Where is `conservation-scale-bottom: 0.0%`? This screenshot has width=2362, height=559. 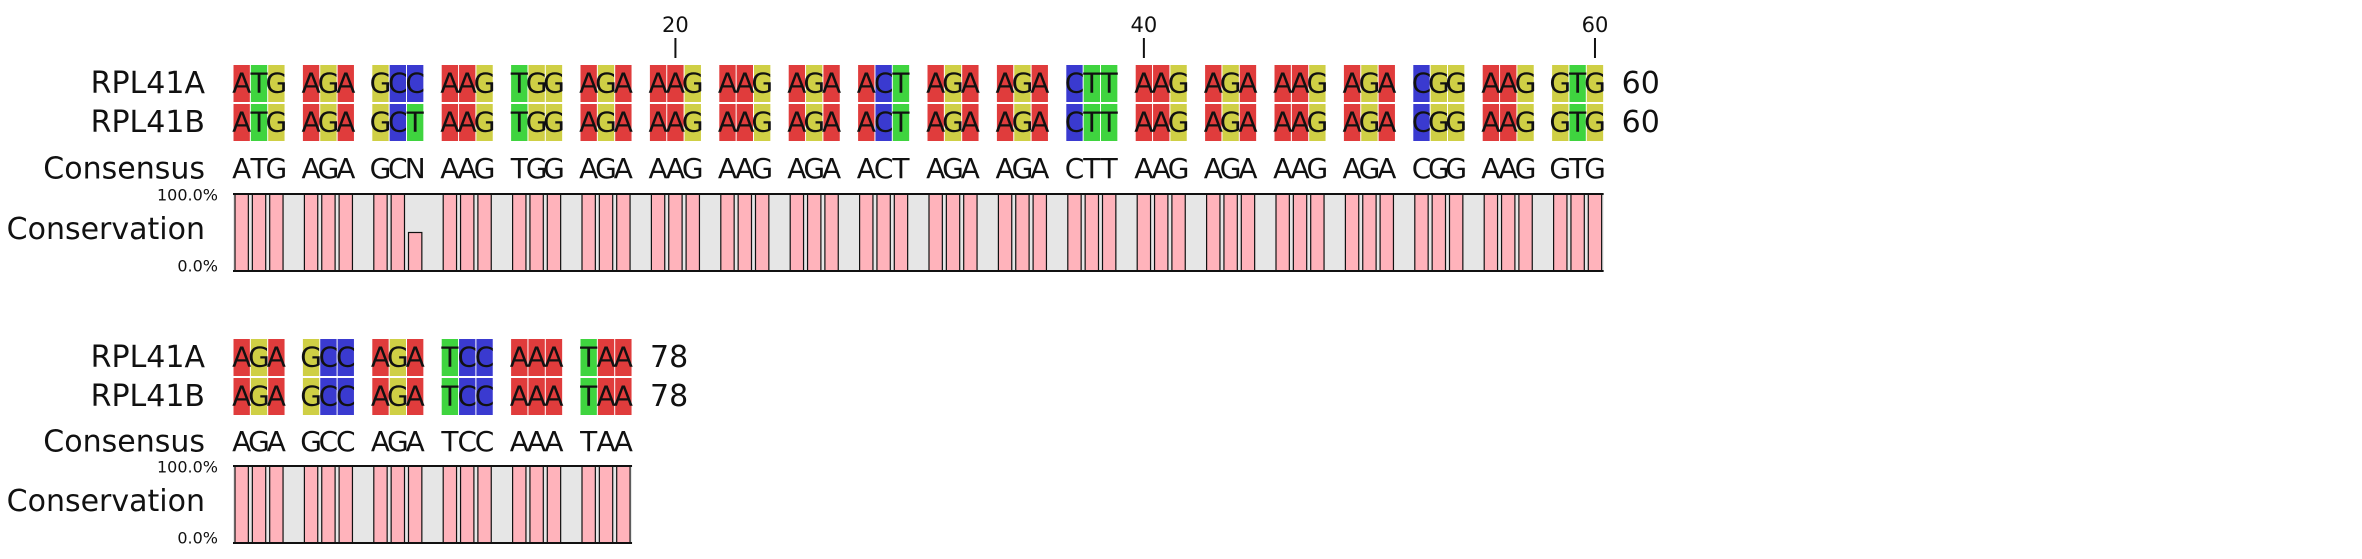
conservation-scale-bottom: 0.0% is located at coordinates (197, 266).